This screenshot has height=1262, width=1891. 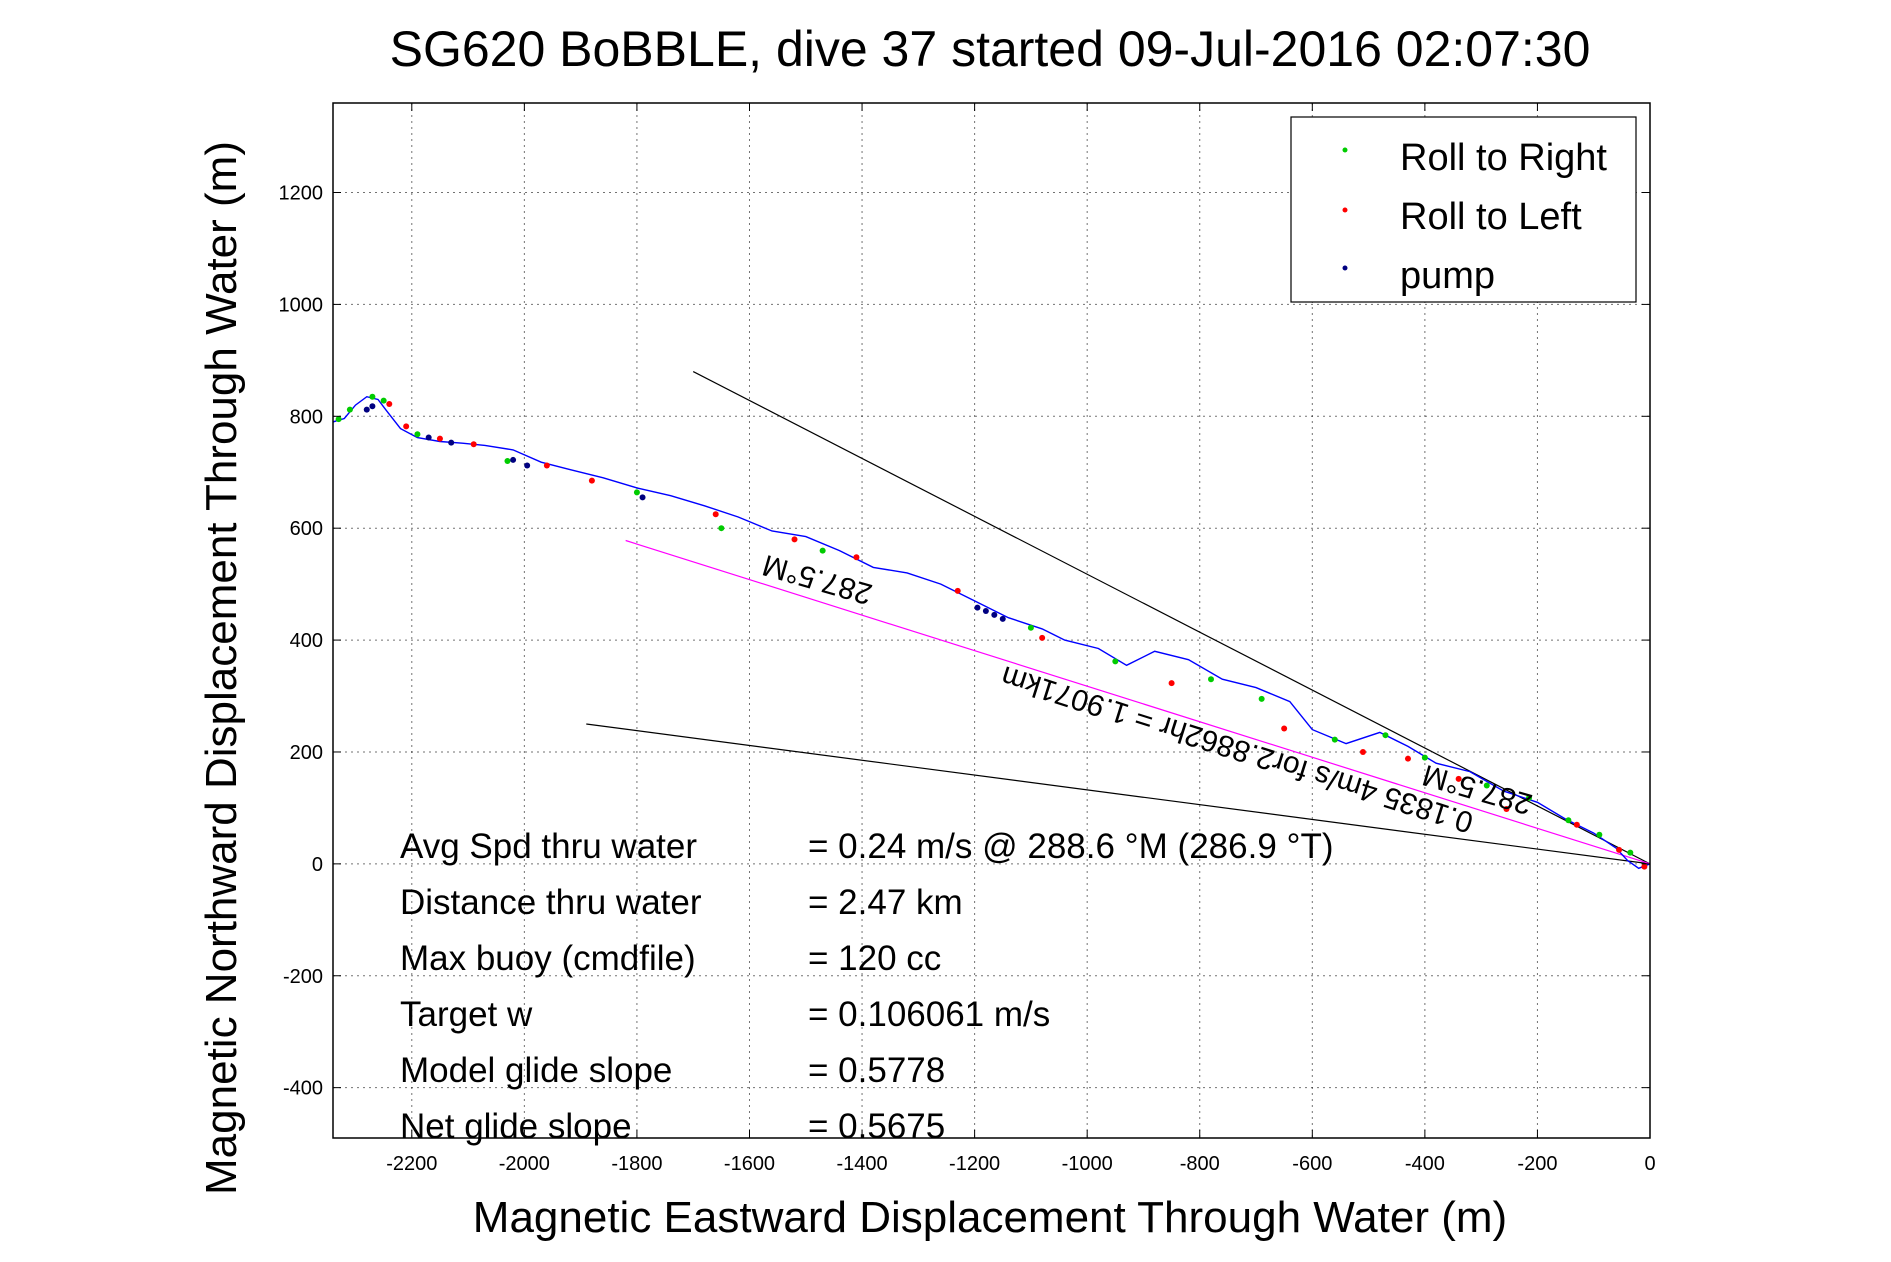 What do you see at coordinates (1345, 268) in the screenshot?
I see `legend-marker-pump` at bounding box center [1345, 268].